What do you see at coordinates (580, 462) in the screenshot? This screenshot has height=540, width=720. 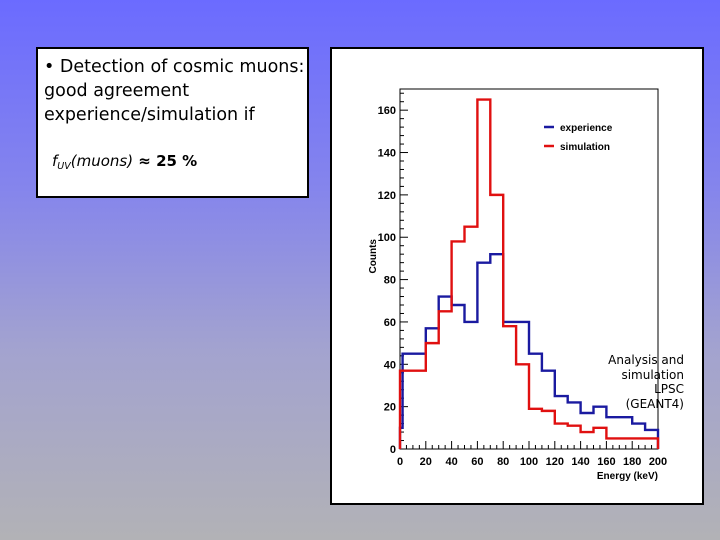 I see `x-tick-label: 140` at bounding box center [580, 462].